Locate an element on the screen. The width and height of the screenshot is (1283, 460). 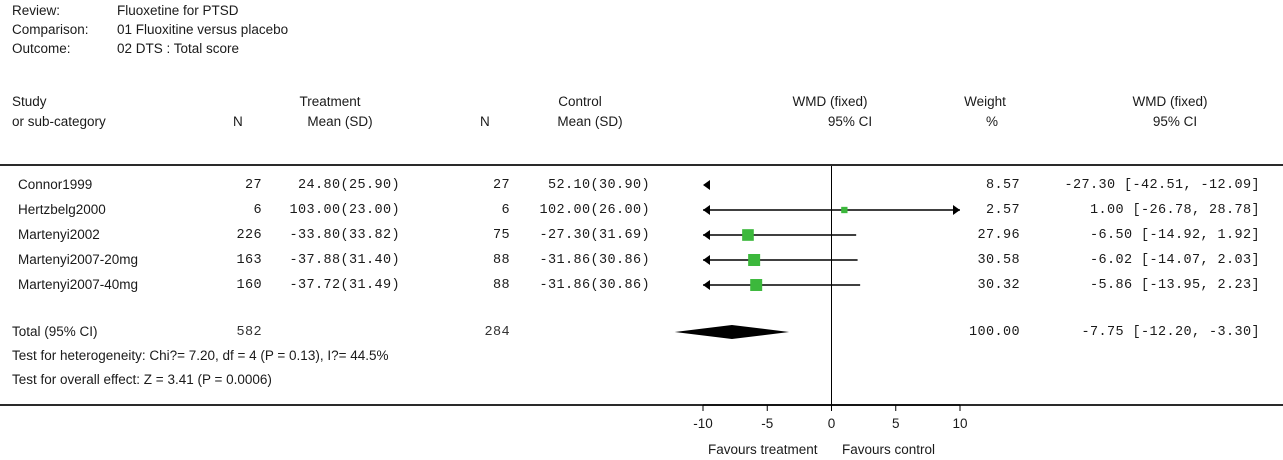
treat-mean-sd: 24.80(25.90) is located at coordinates (348, 185).